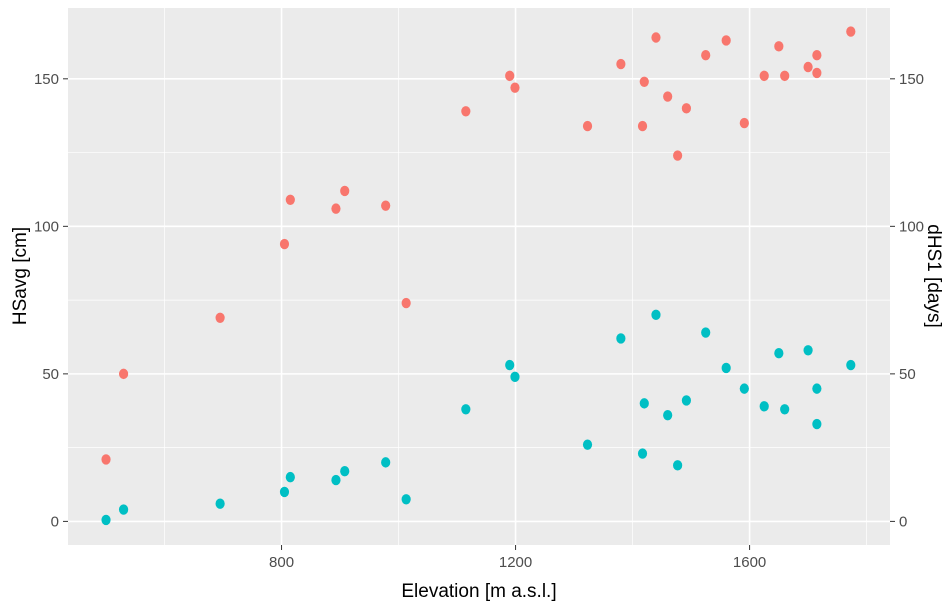  Describe the element at coordinates (907, 374) in the screenshot. I see `y-tick-label-right: 50` at that location.